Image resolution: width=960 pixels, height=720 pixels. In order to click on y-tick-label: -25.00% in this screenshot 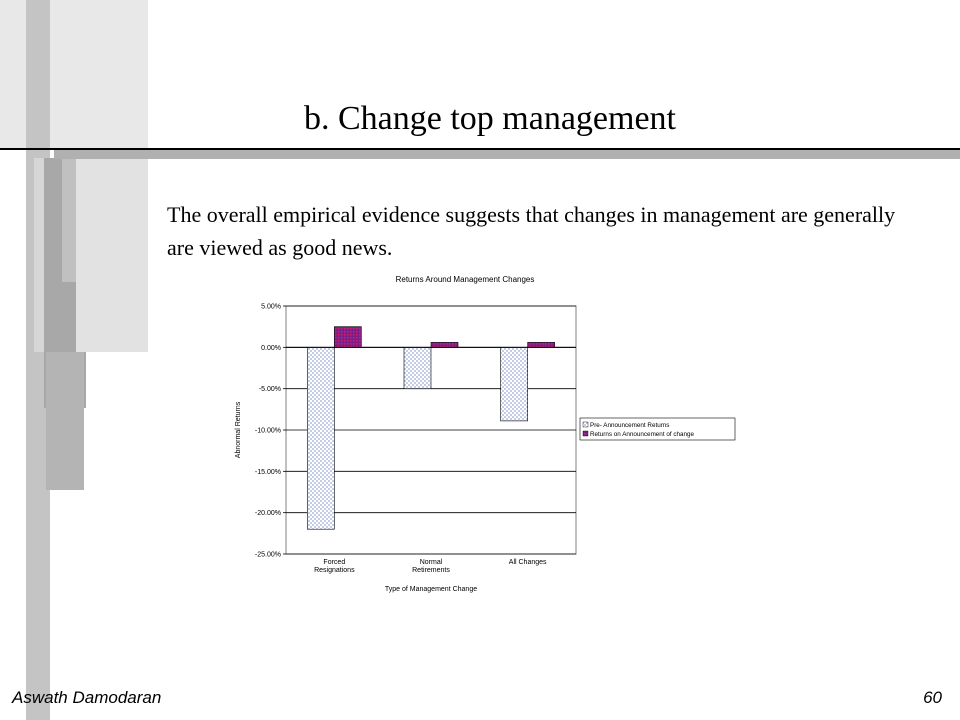, I will do `click(268, 555)`.